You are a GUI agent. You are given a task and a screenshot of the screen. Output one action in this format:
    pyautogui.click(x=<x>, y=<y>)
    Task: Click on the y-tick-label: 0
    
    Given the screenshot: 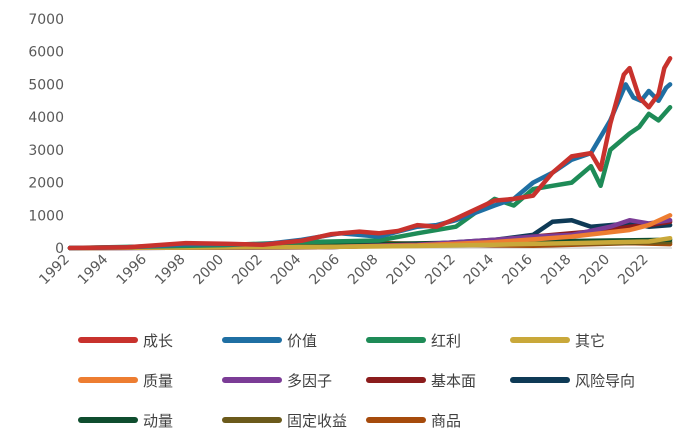 What is the action you would take?
    pyautogui.click(x=59, y=249)
    